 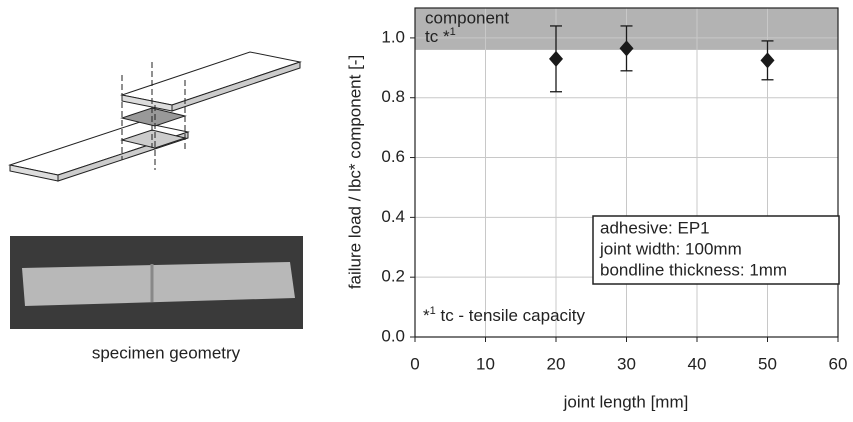 I want to click on specimen-photo, so click(x=156, y=282).